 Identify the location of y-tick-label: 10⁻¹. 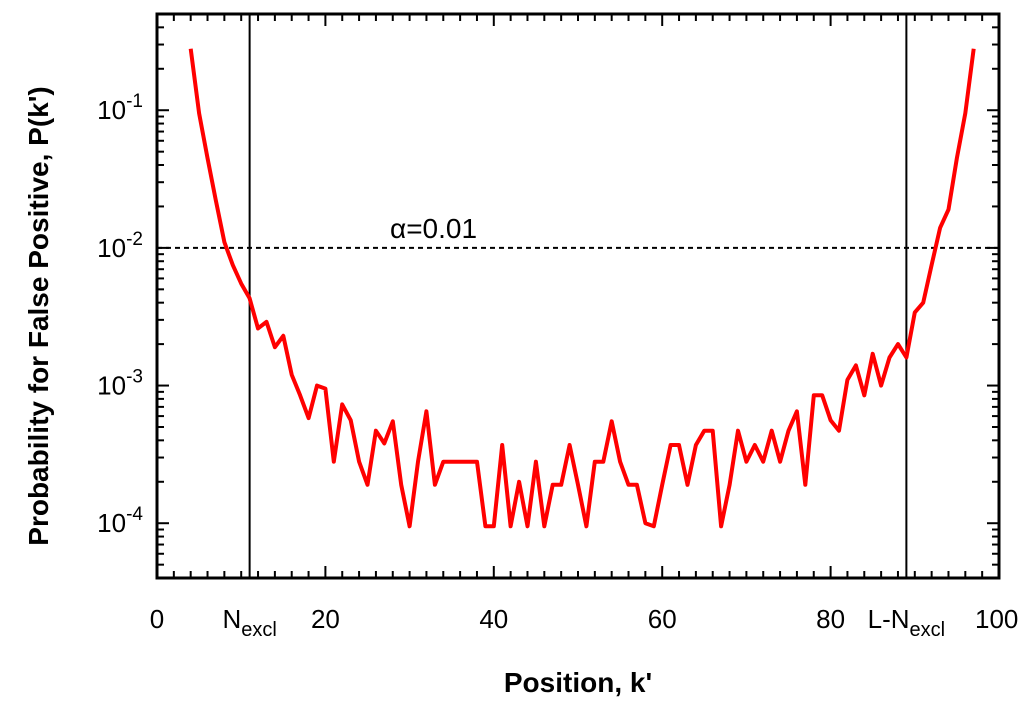
(120, 108).